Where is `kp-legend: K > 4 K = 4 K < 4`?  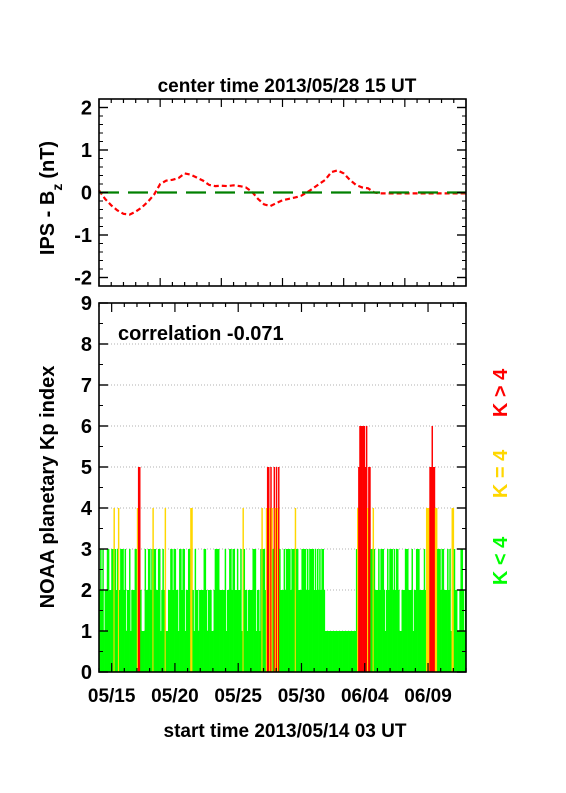 kp-legend: K > 4 K = 4 K < 4 is located at coordinates (501, 476).